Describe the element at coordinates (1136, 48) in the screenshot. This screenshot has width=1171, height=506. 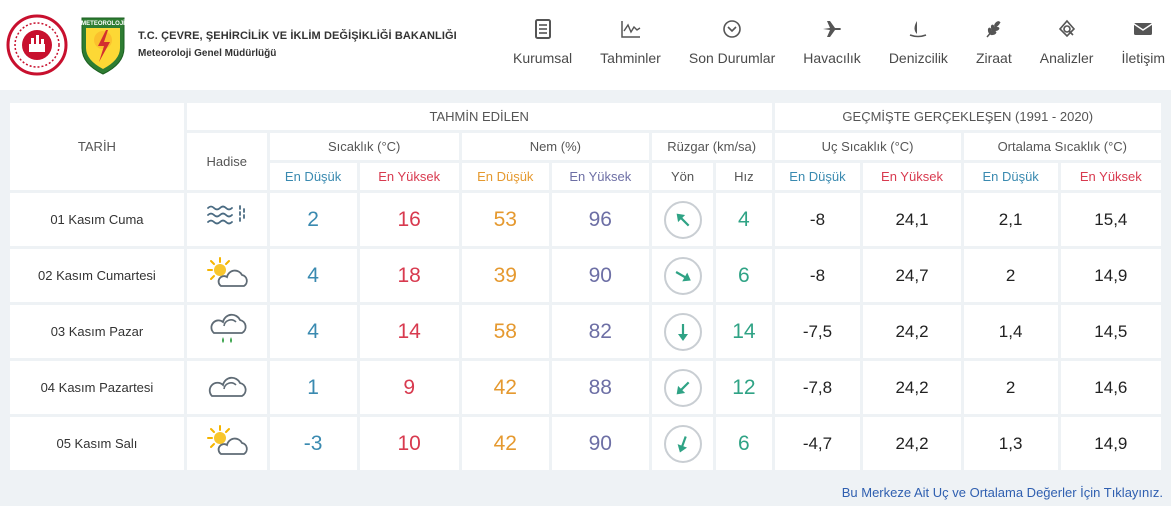
I see `nav-iletisim: İletişim` at that location.